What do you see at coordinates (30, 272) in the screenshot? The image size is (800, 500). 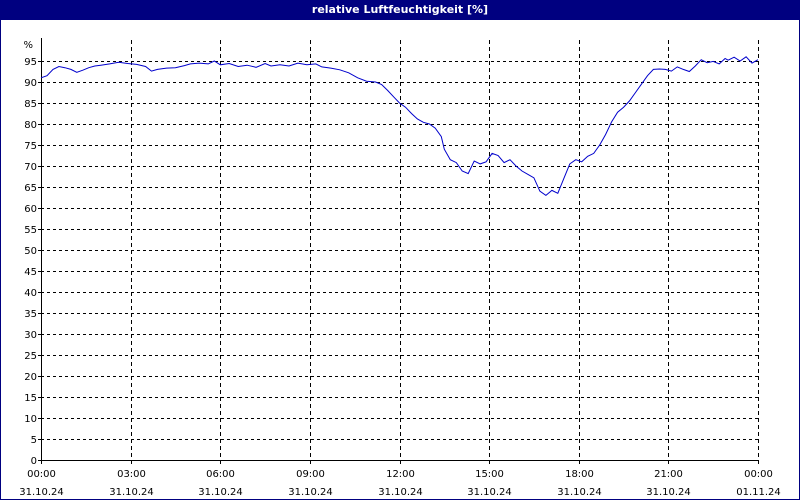 I see `y-tick-label: 45` at bounding box center [30, 272].